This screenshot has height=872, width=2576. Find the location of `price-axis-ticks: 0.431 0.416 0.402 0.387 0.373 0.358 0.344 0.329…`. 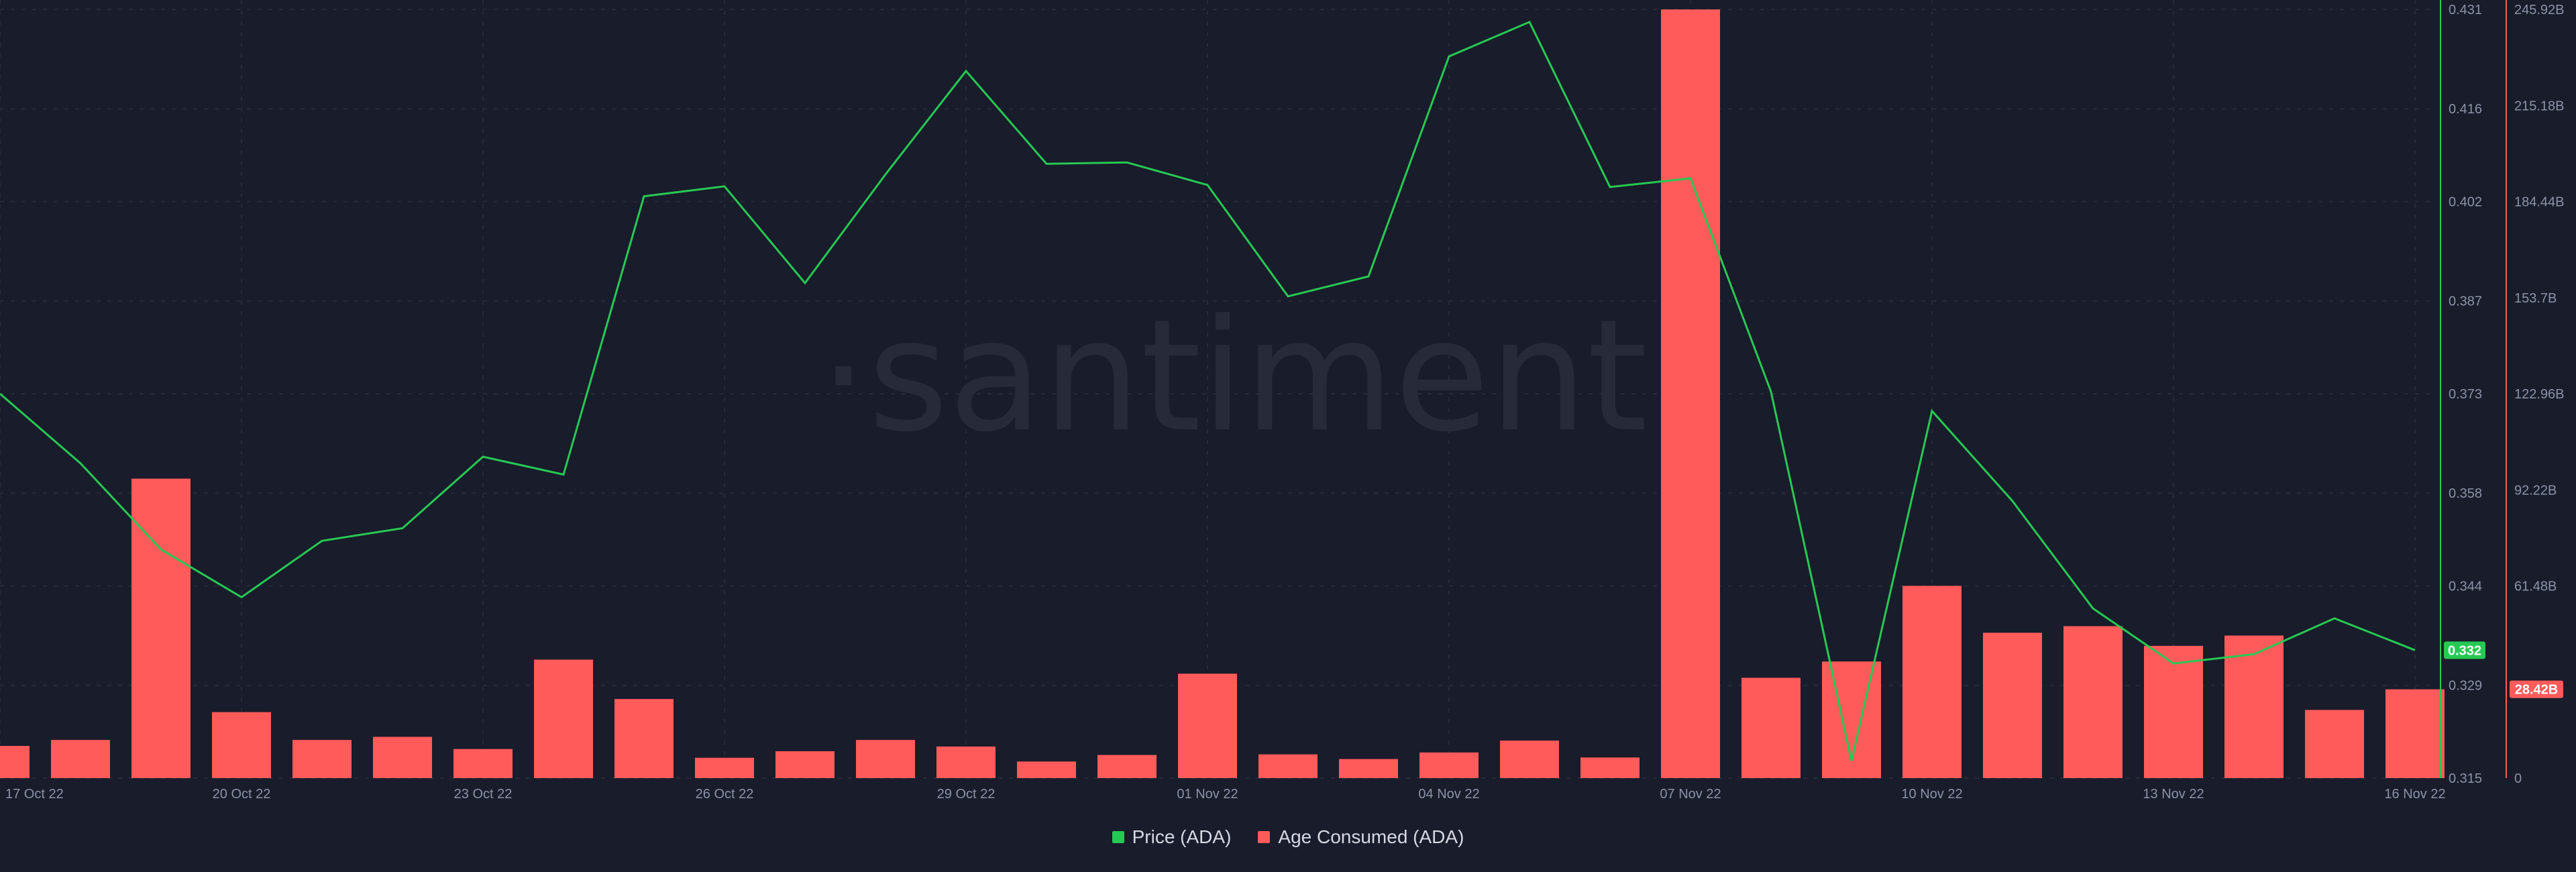

price-axis-ticks: 0.431 0.416 0.402 0.387 0.373 0.358 0.344 0.329… is located at coordinates (2465, 395).